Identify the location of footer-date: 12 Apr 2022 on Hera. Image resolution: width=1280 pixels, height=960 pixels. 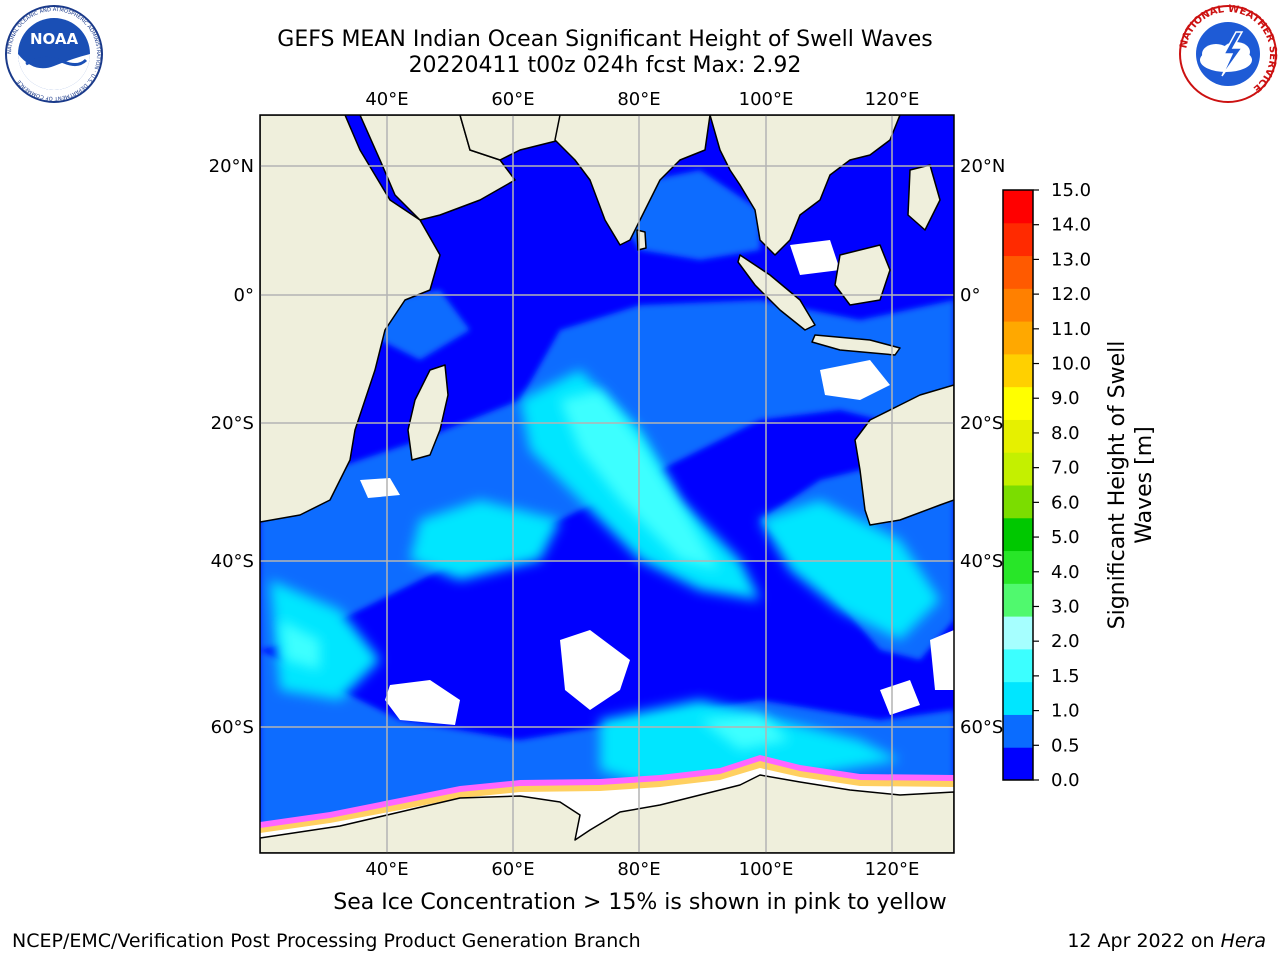
(1166, 941).